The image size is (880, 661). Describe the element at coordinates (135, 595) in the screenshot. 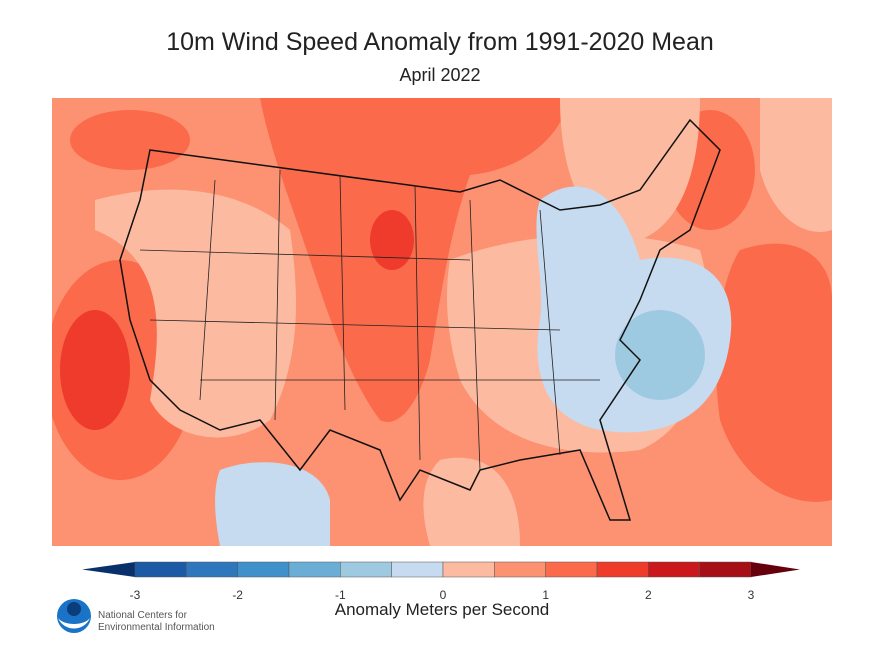

I see `colorbar-tick-label: -3` at that location.